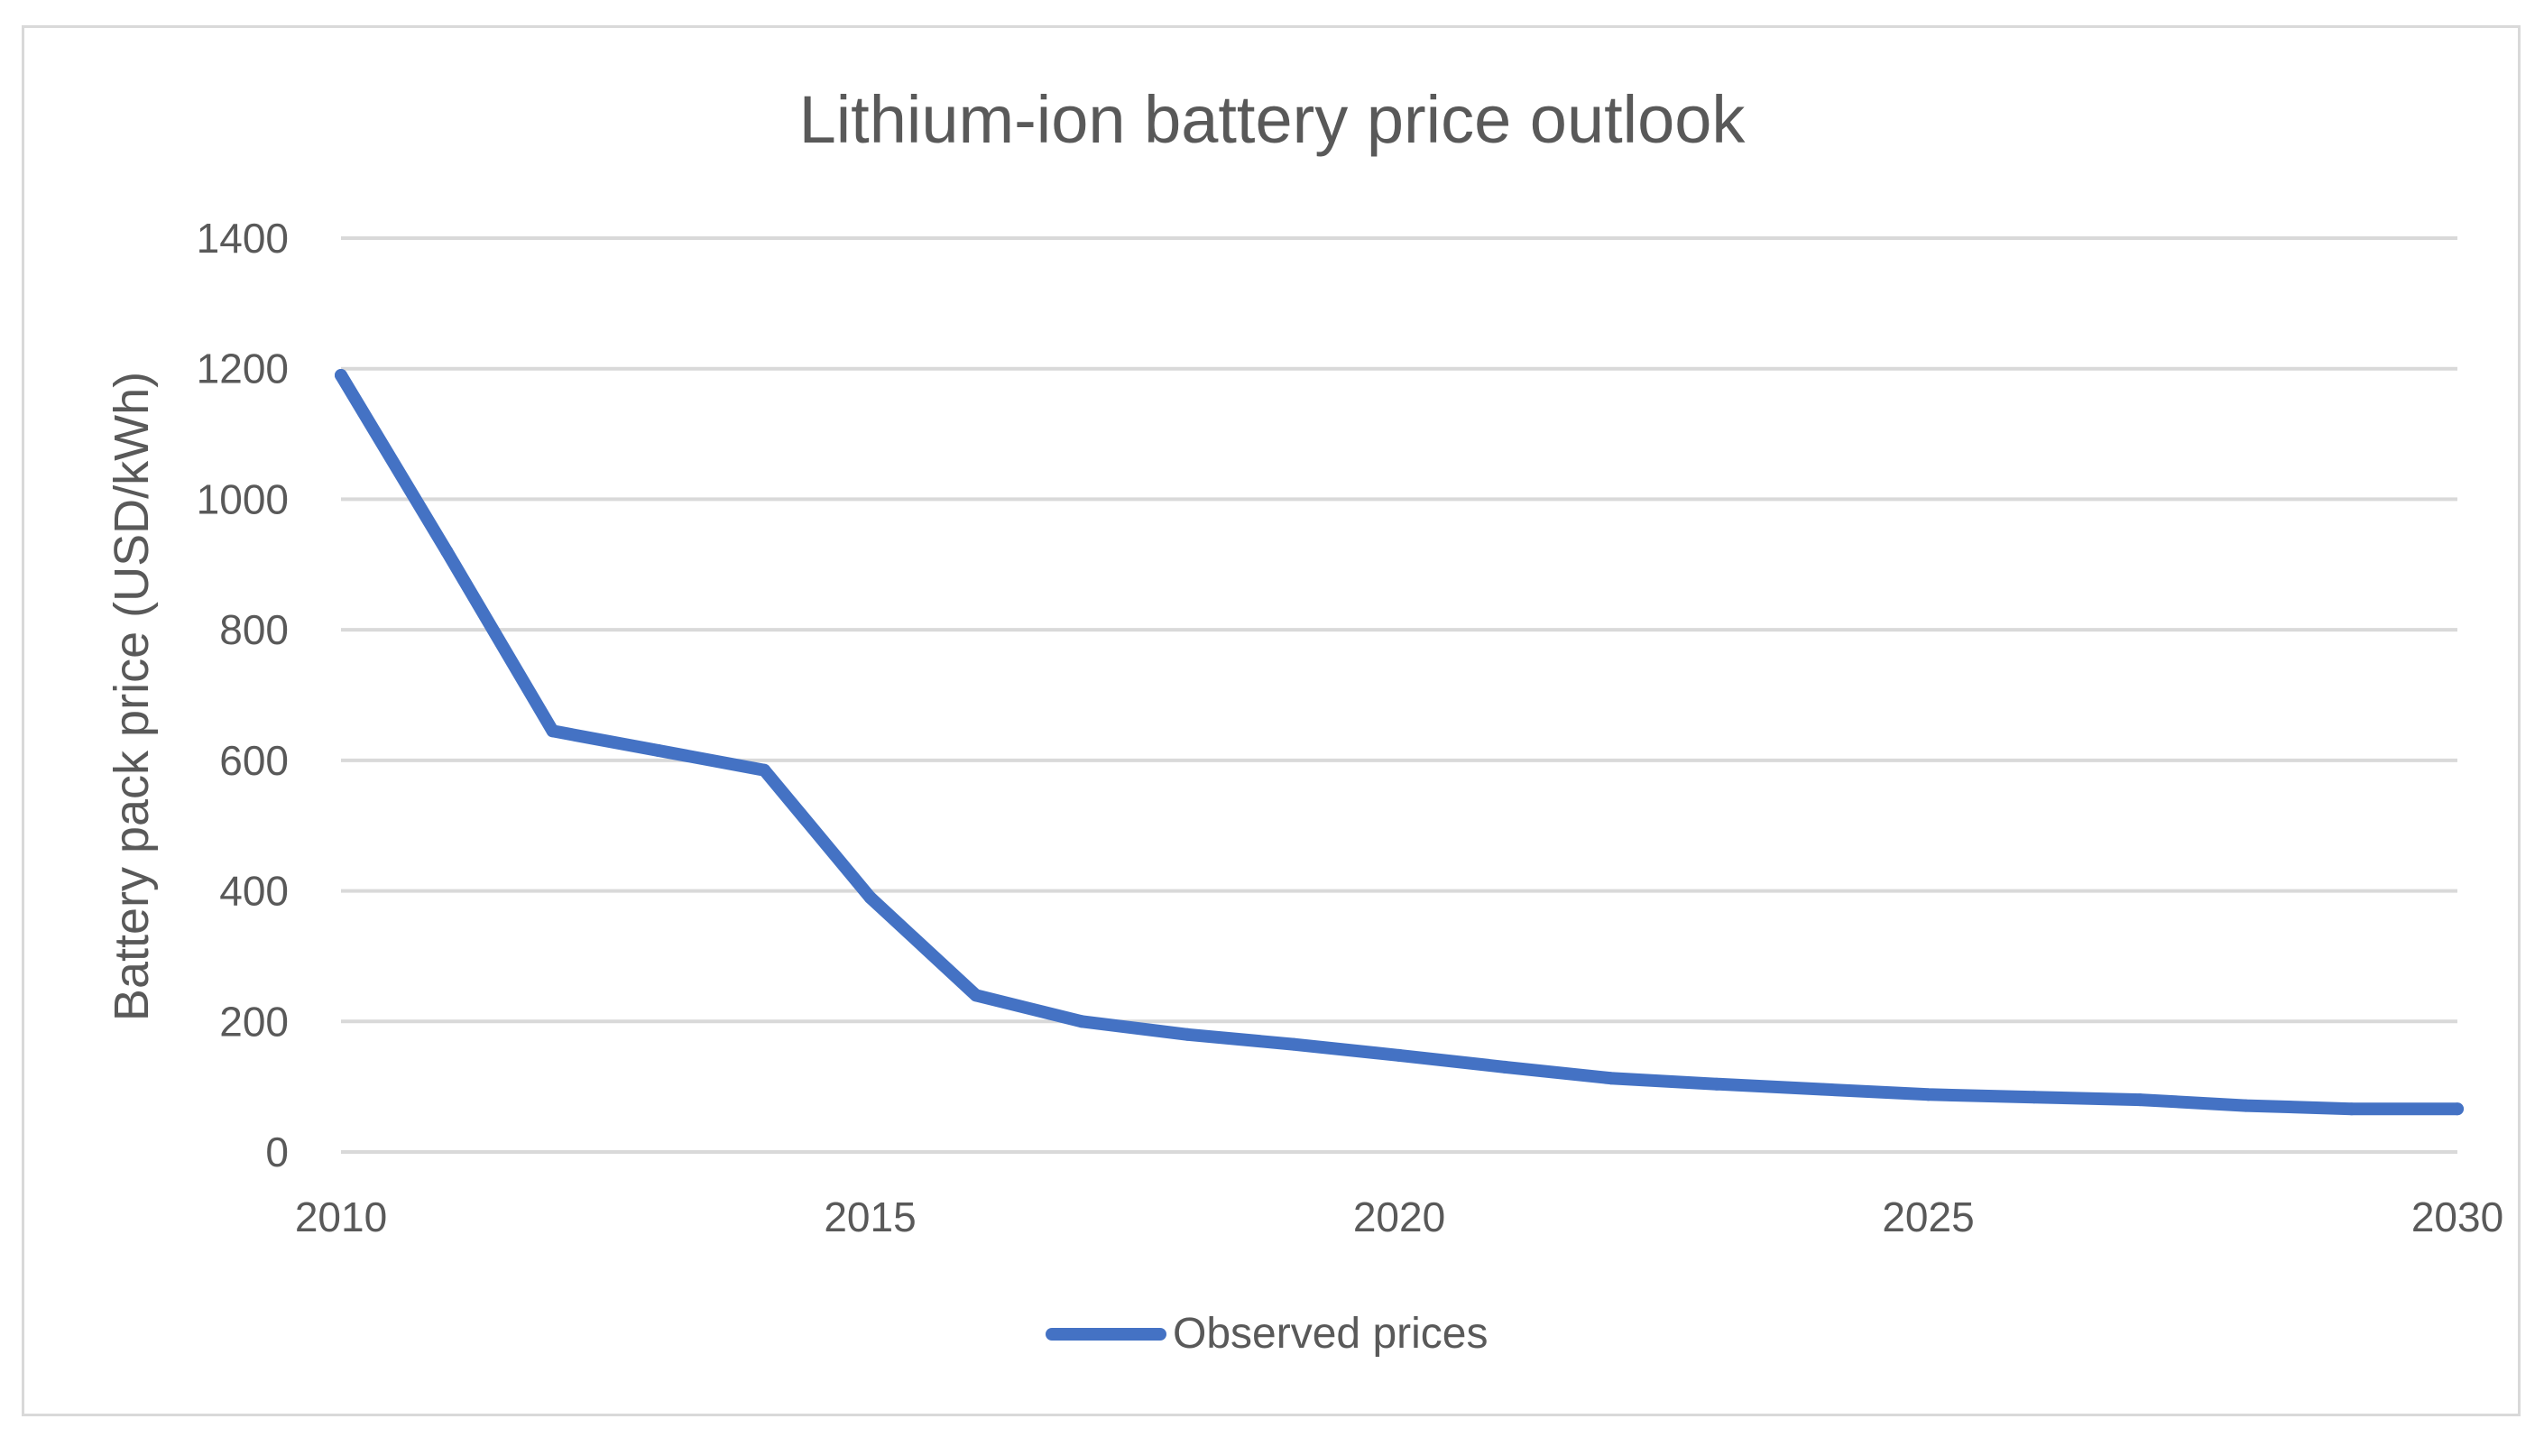 The image size is (2544, 1456). Describe the element at coordinates (243, 498) in the screenshot. I see `y-tick-label: 1000` at that location.